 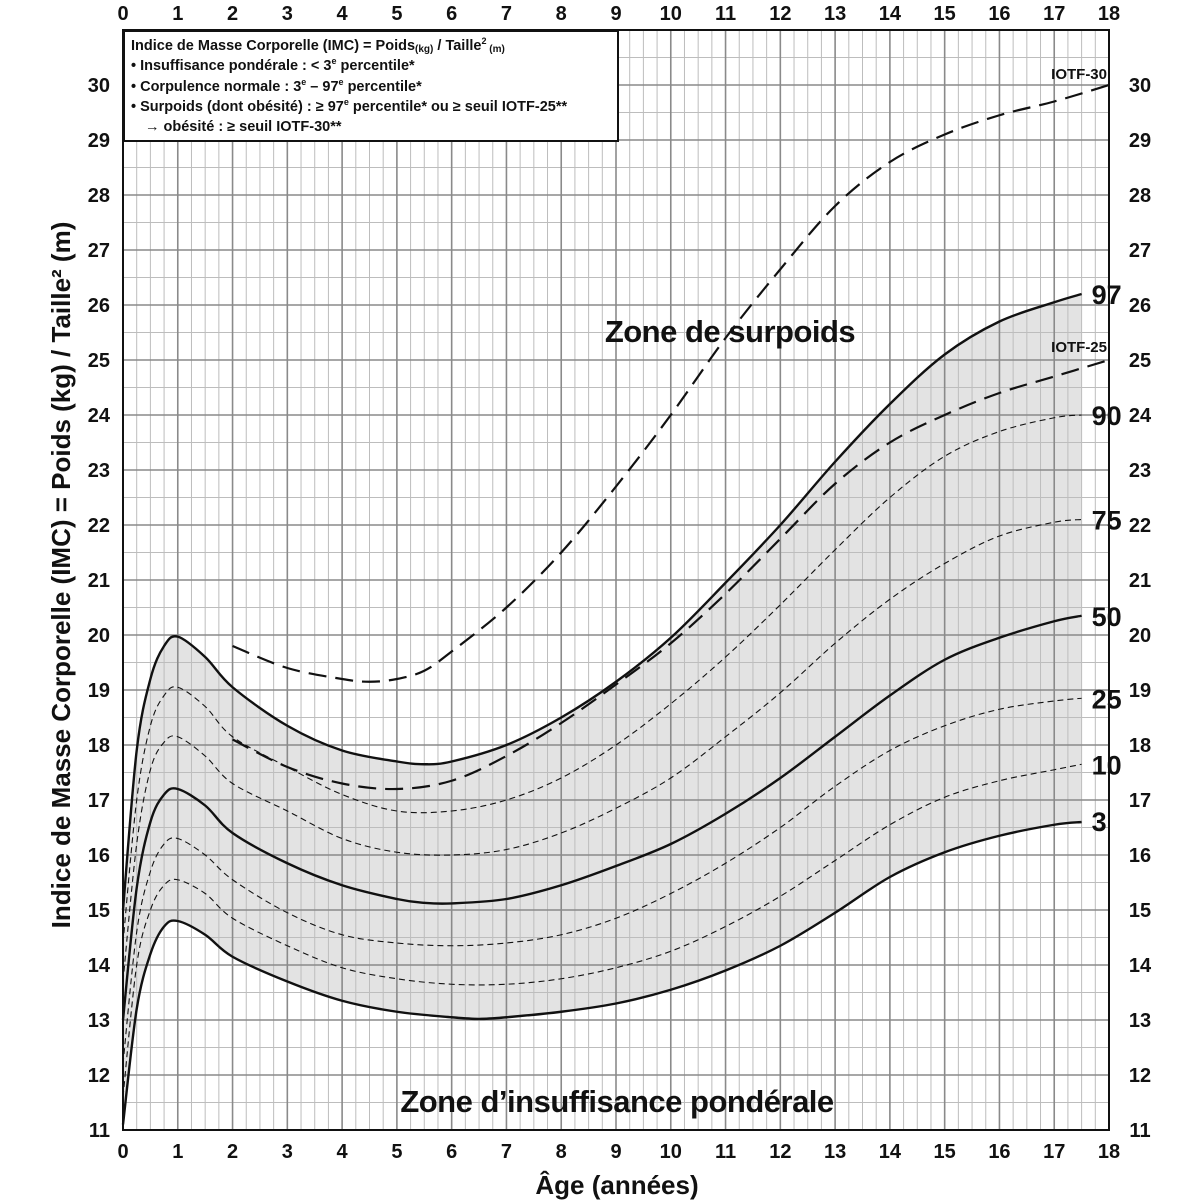 What do you see at coordinates (1140, 691) in the screenshot?
I see `y-tick-right: 19` at bounding box center [1140, 691].